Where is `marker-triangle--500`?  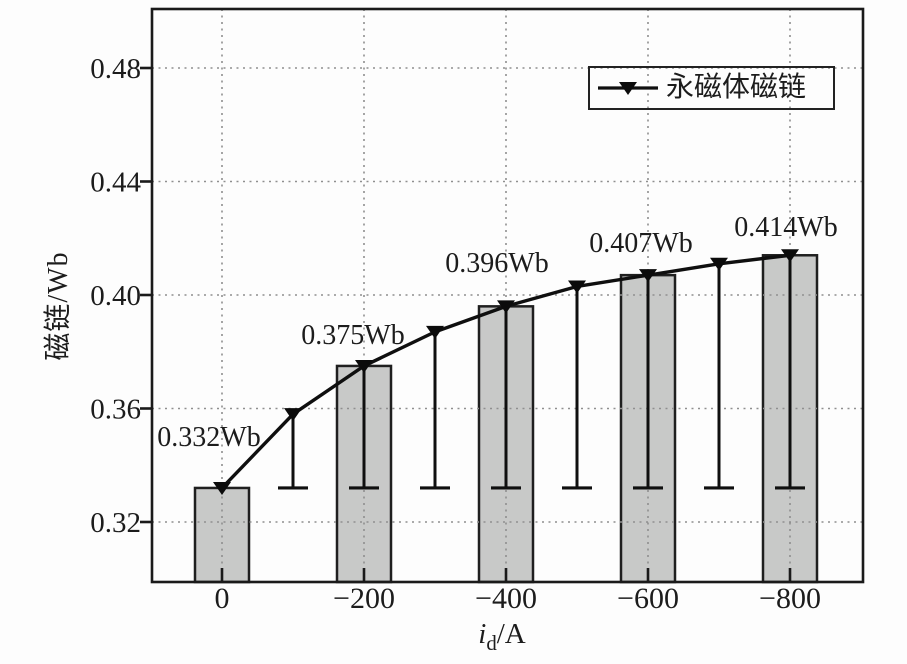
marker-triangle--500 is located at coordinates (577, 287).